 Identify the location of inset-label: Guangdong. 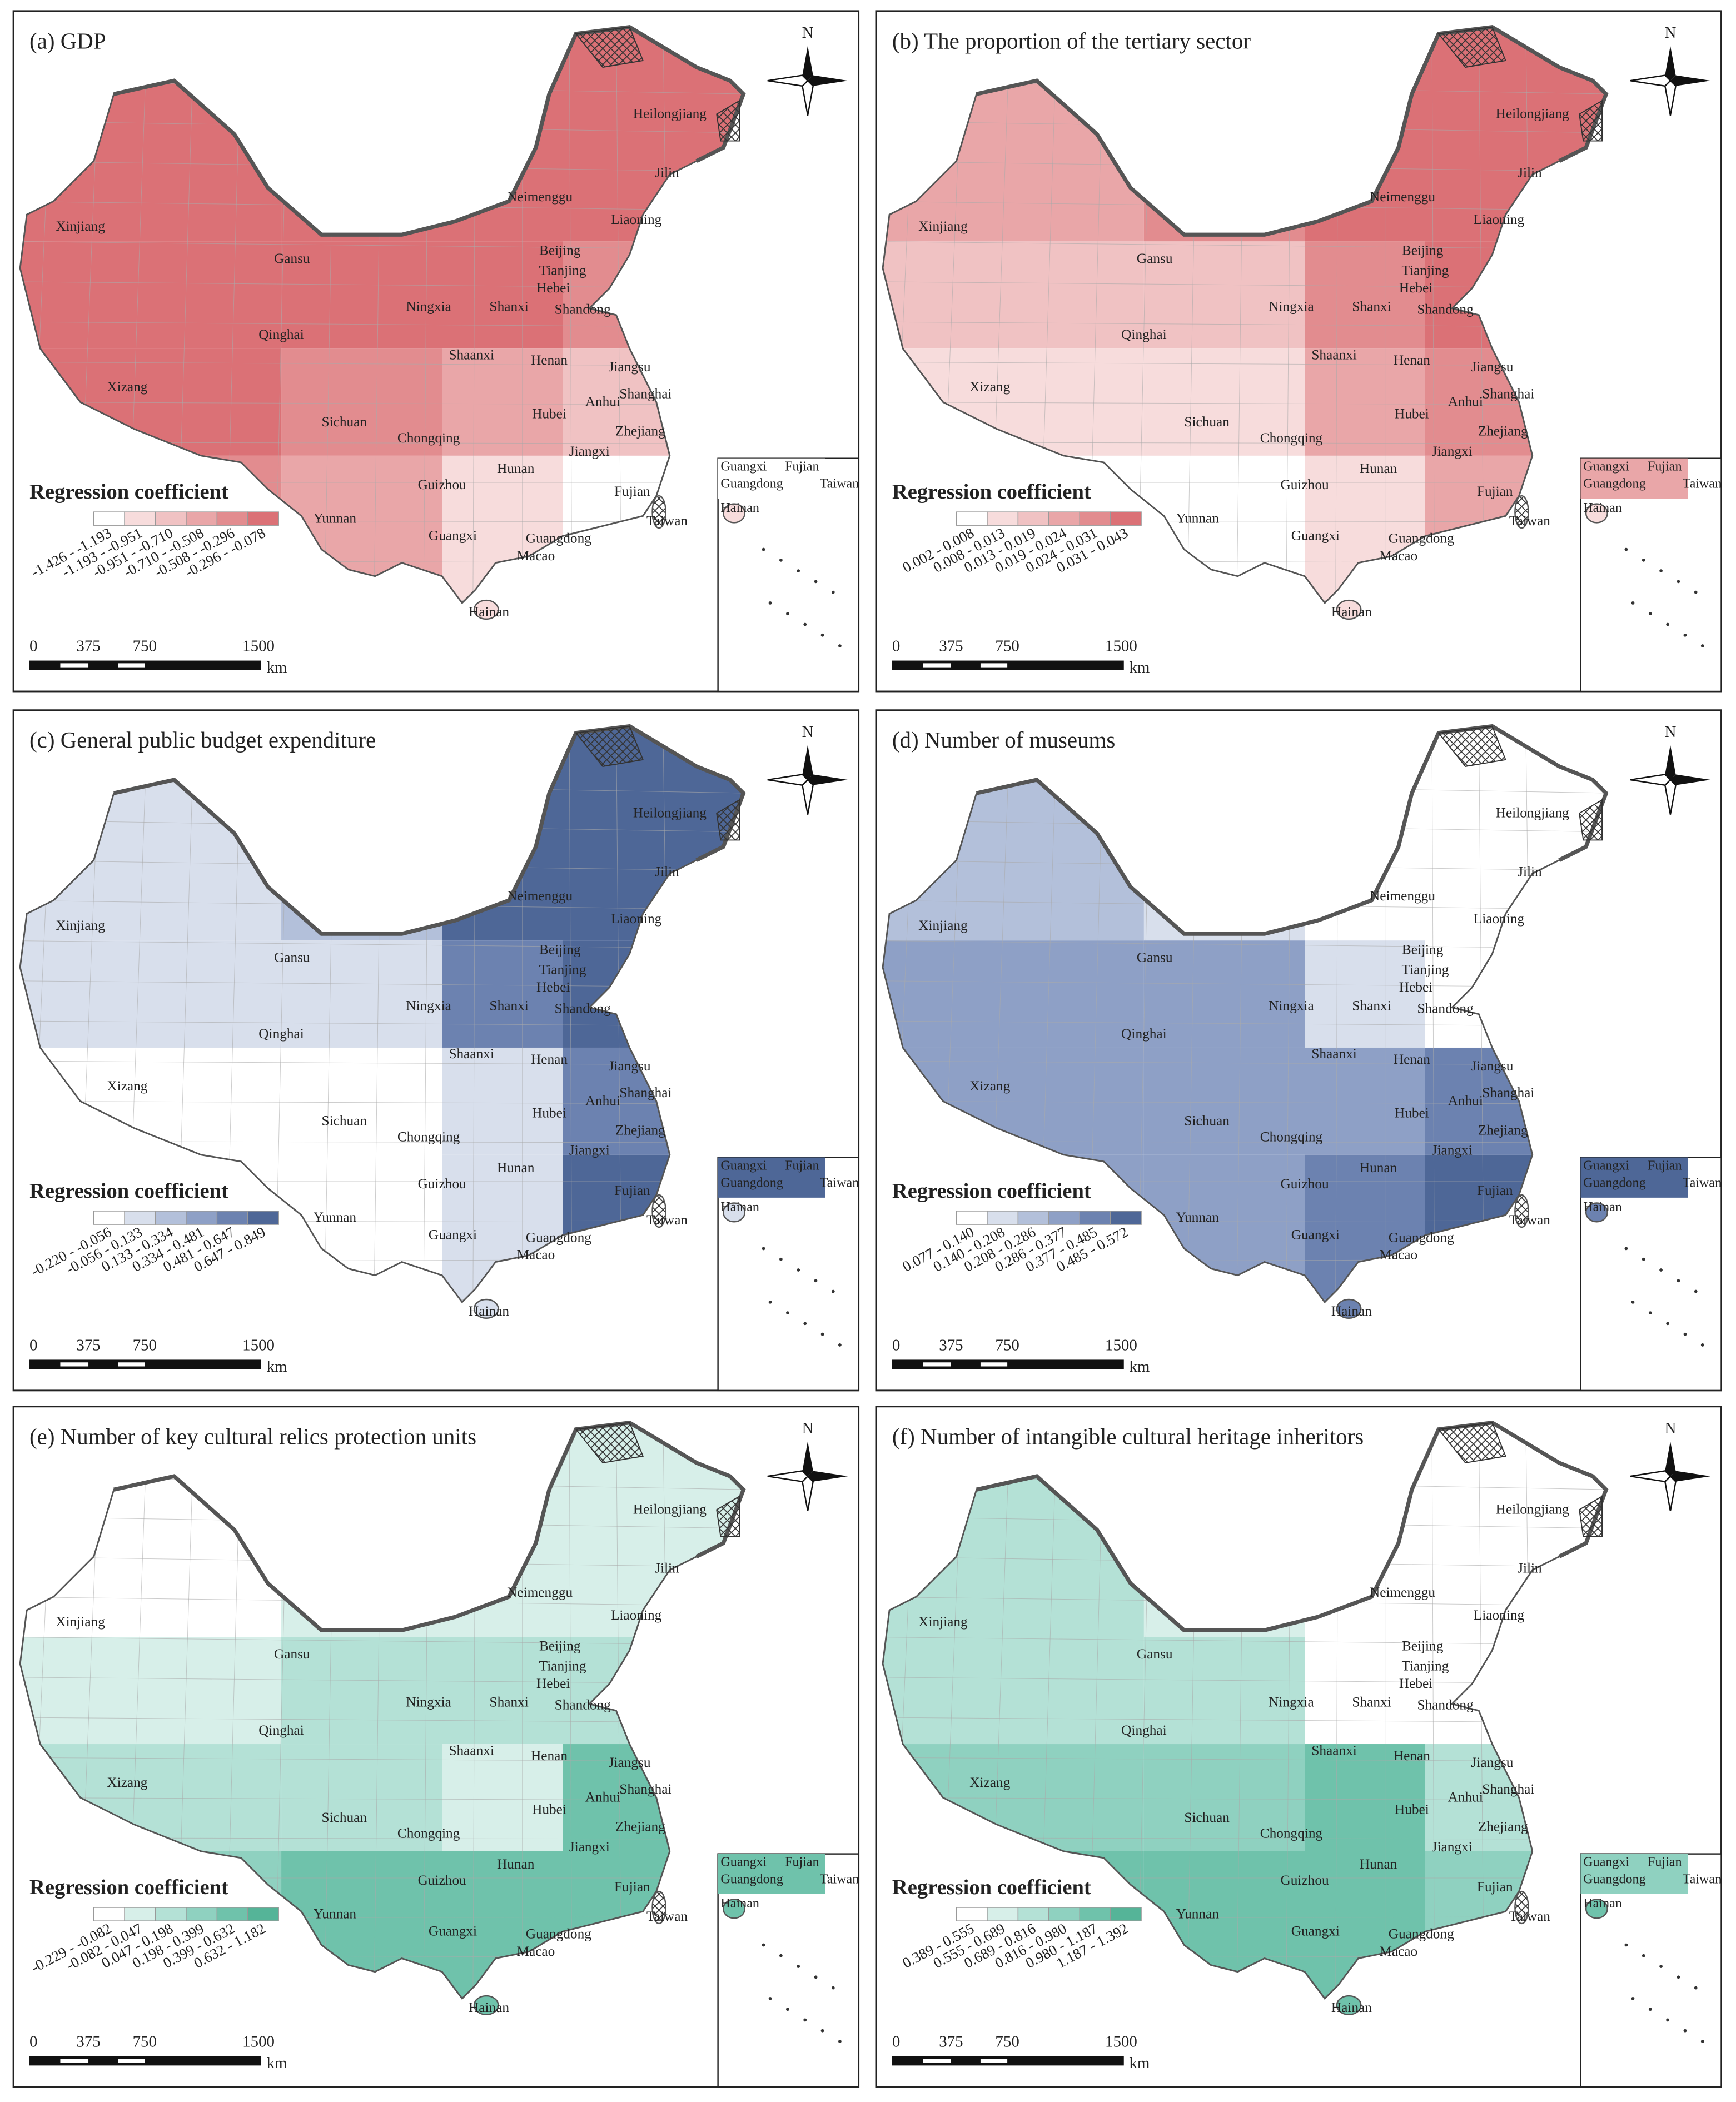
(751, 1183).